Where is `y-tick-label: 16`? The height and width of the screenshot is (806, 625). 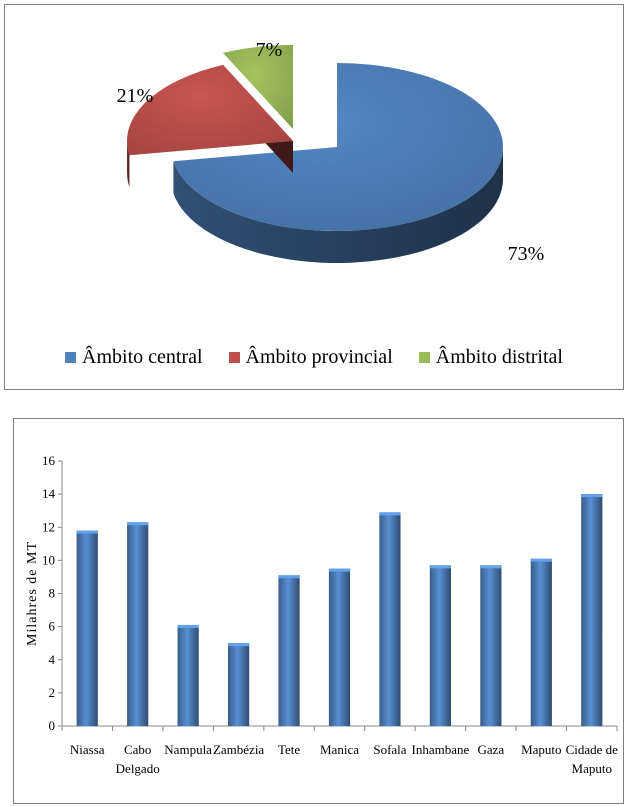 y-tick-label: 16 is located at coordinates (49, 460).